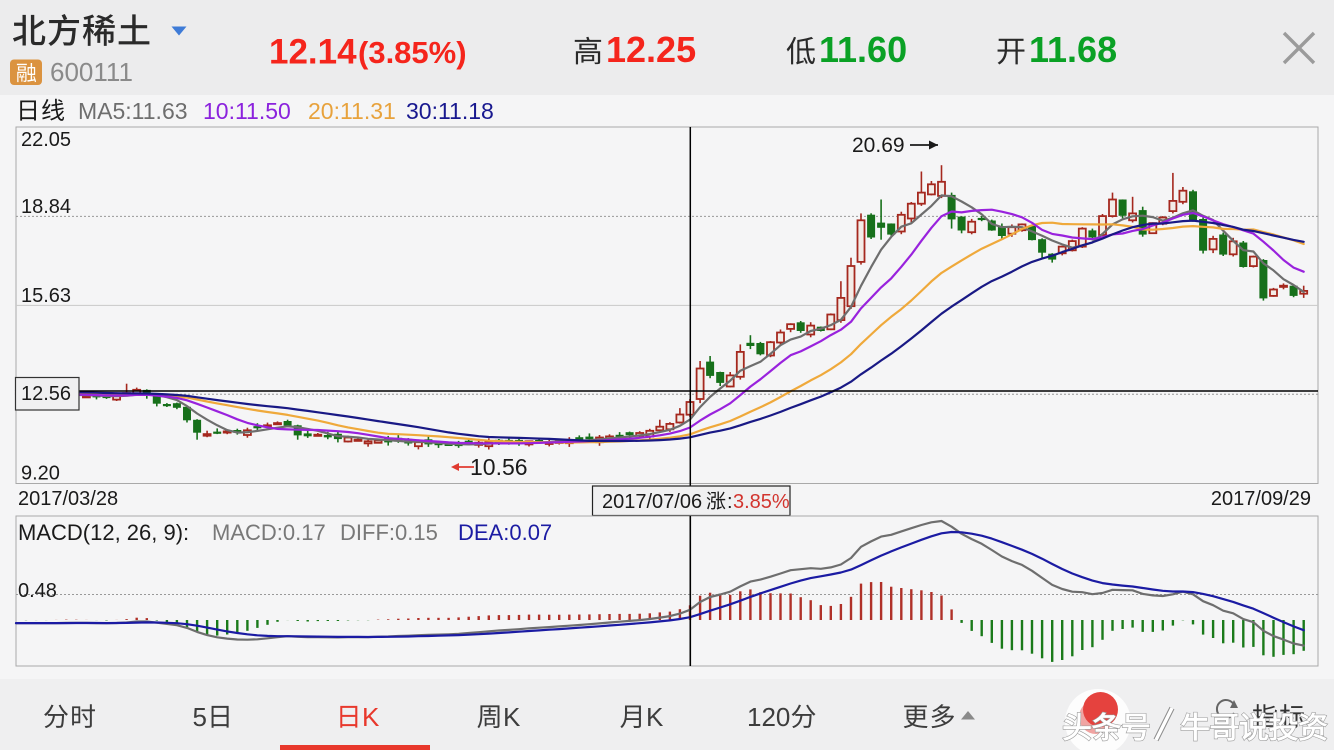 This screenshot has height=750, width=1334. What do you see at coordinates (200, 717) in the screenshot?
I see `svg-text: 5` at bounding box center [200, 717].